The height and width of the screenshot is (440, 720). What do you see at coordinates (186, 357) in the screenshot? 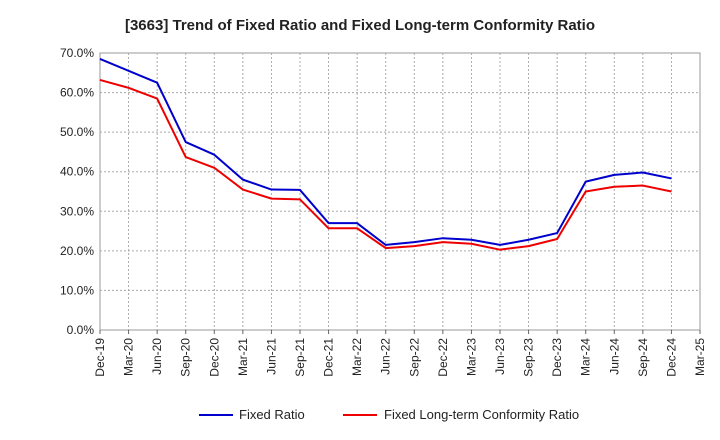
I see `x-tick-label: Sep-20` at bounding box center [186, 357].